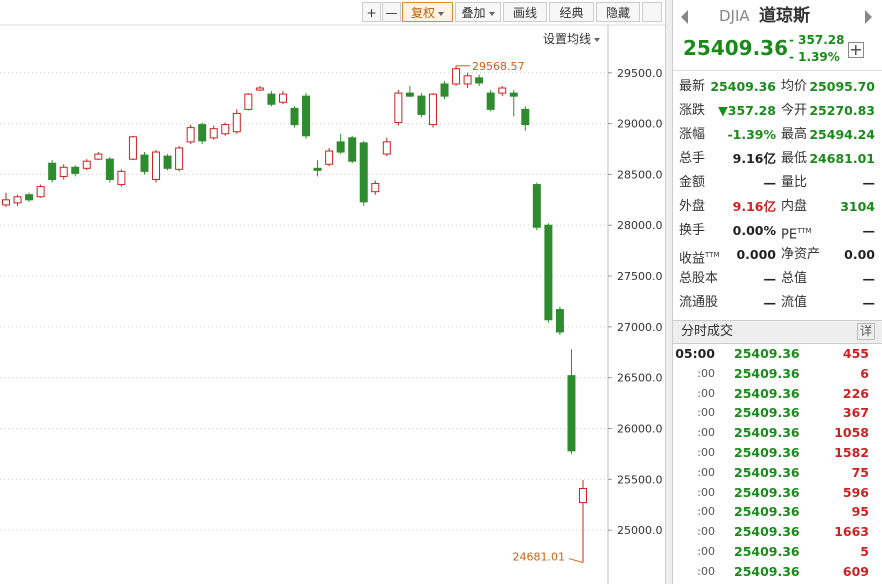 The height and width of the screenshot is (584, 882). I want to click on next-arrow, so click(868, 17).